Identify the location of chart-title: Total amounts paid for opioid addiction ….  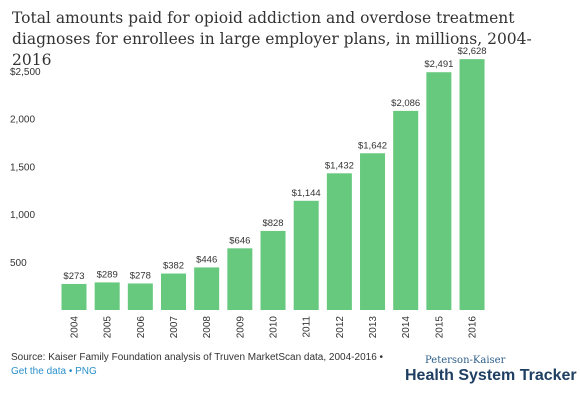
(272, 39).